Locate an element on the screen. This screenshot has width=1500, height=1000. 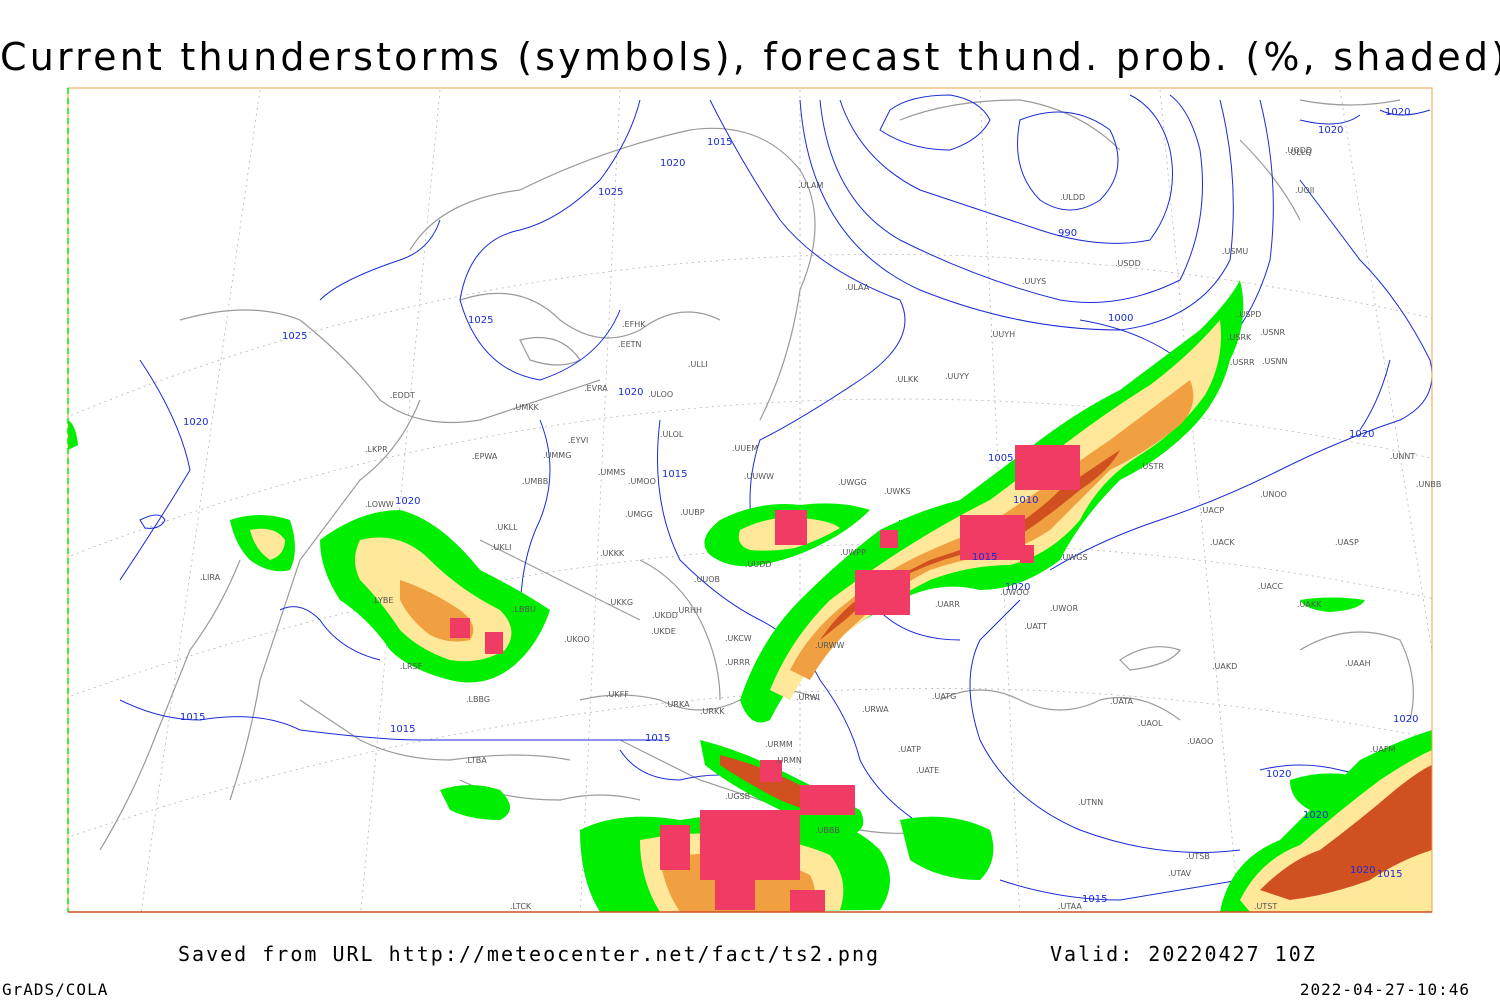
valid-time: Valid: 20220427 10Z is located at coordinates (1183, 954).